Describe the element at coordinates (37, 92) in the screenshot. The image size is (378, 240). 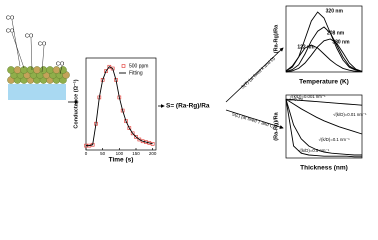
I see `substrate` at that location.